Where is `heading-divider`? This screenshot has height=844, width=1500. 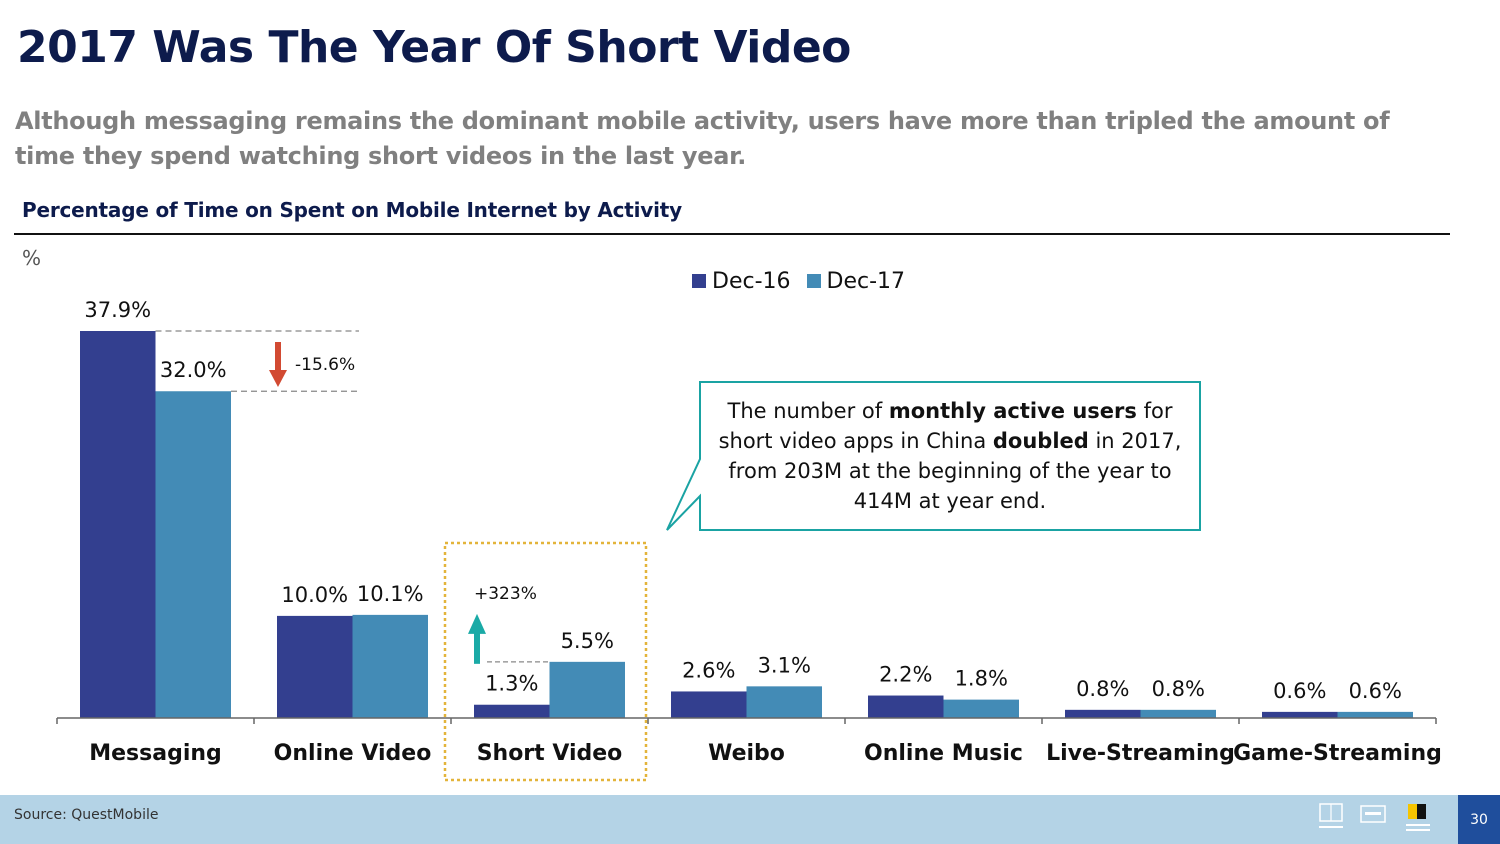
heading-divider is located at coordinates (732, 234).